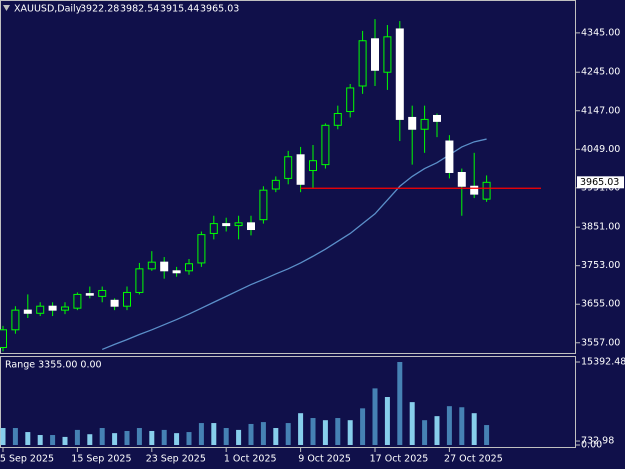 The width and height of the screenshot is (625, 469). I want to click on chart-title: XAUUSD,Daily, so click(48, 9).